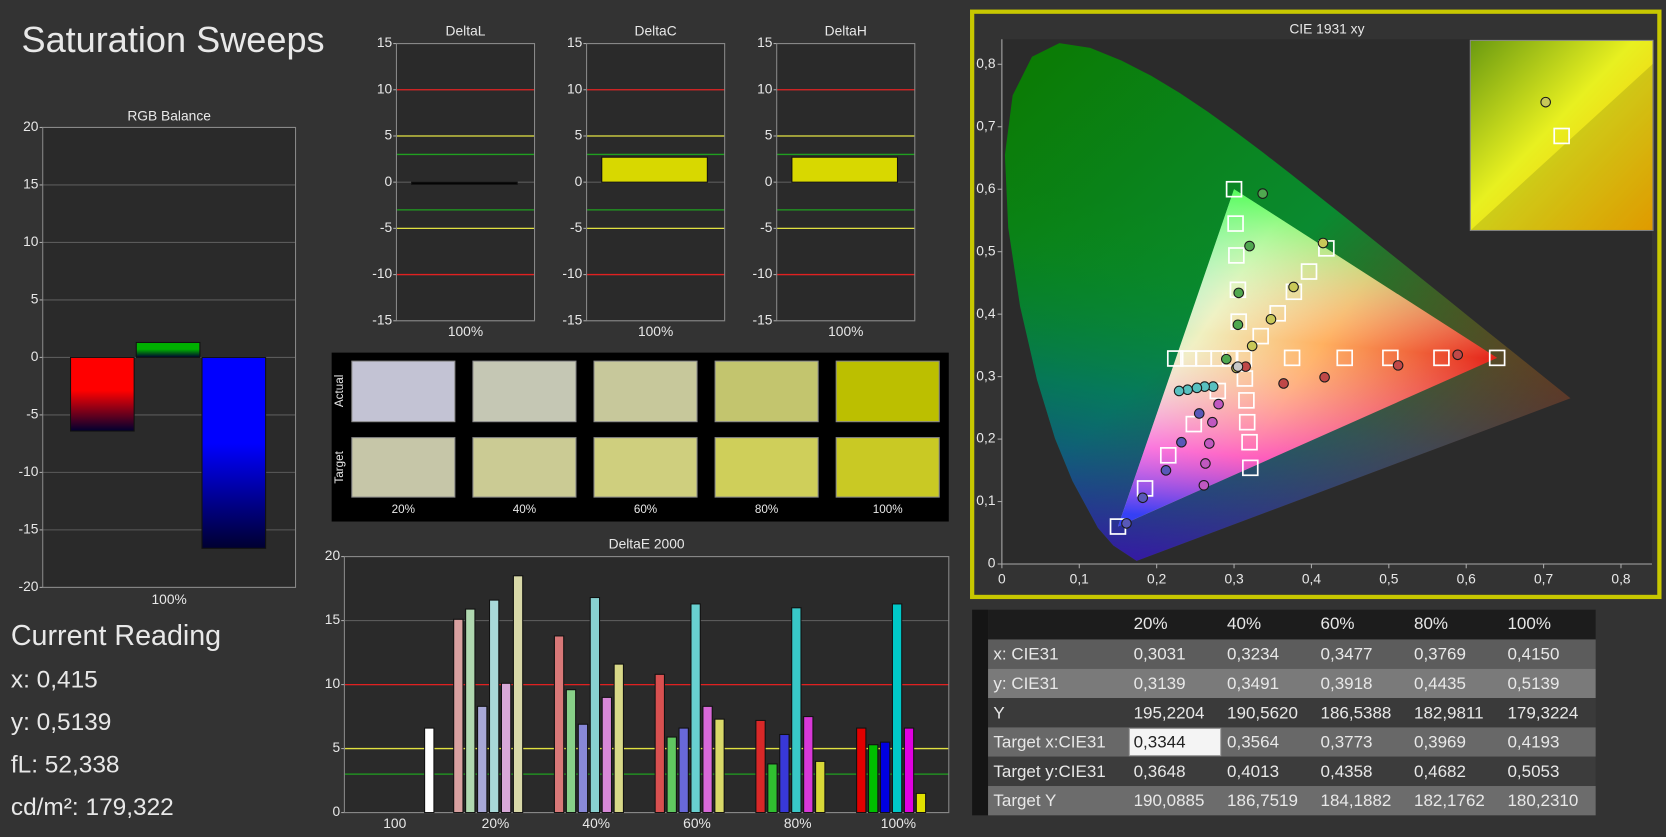  Describe the element at coordinates (1244, 623) in the screenshot. I see `table-header: 40%` at that location.